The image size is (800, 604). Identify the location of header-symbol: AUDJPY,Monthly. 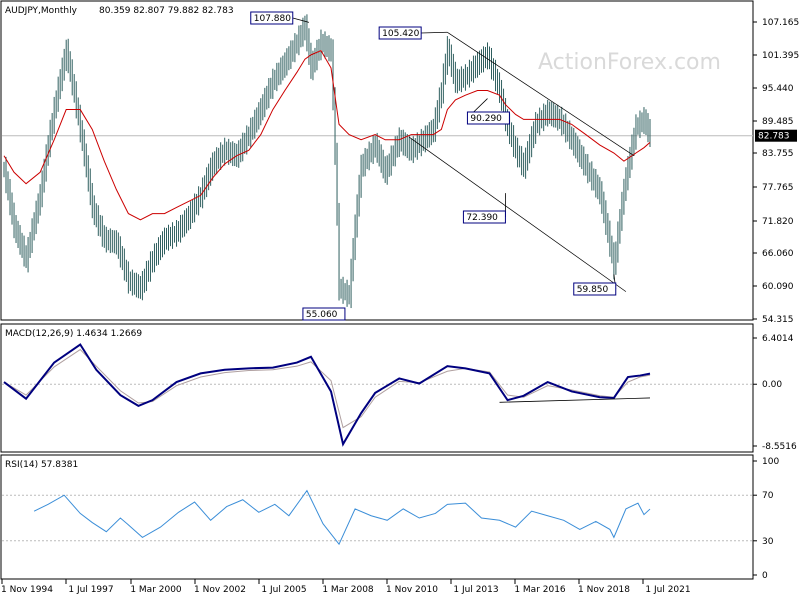
(41, 11).